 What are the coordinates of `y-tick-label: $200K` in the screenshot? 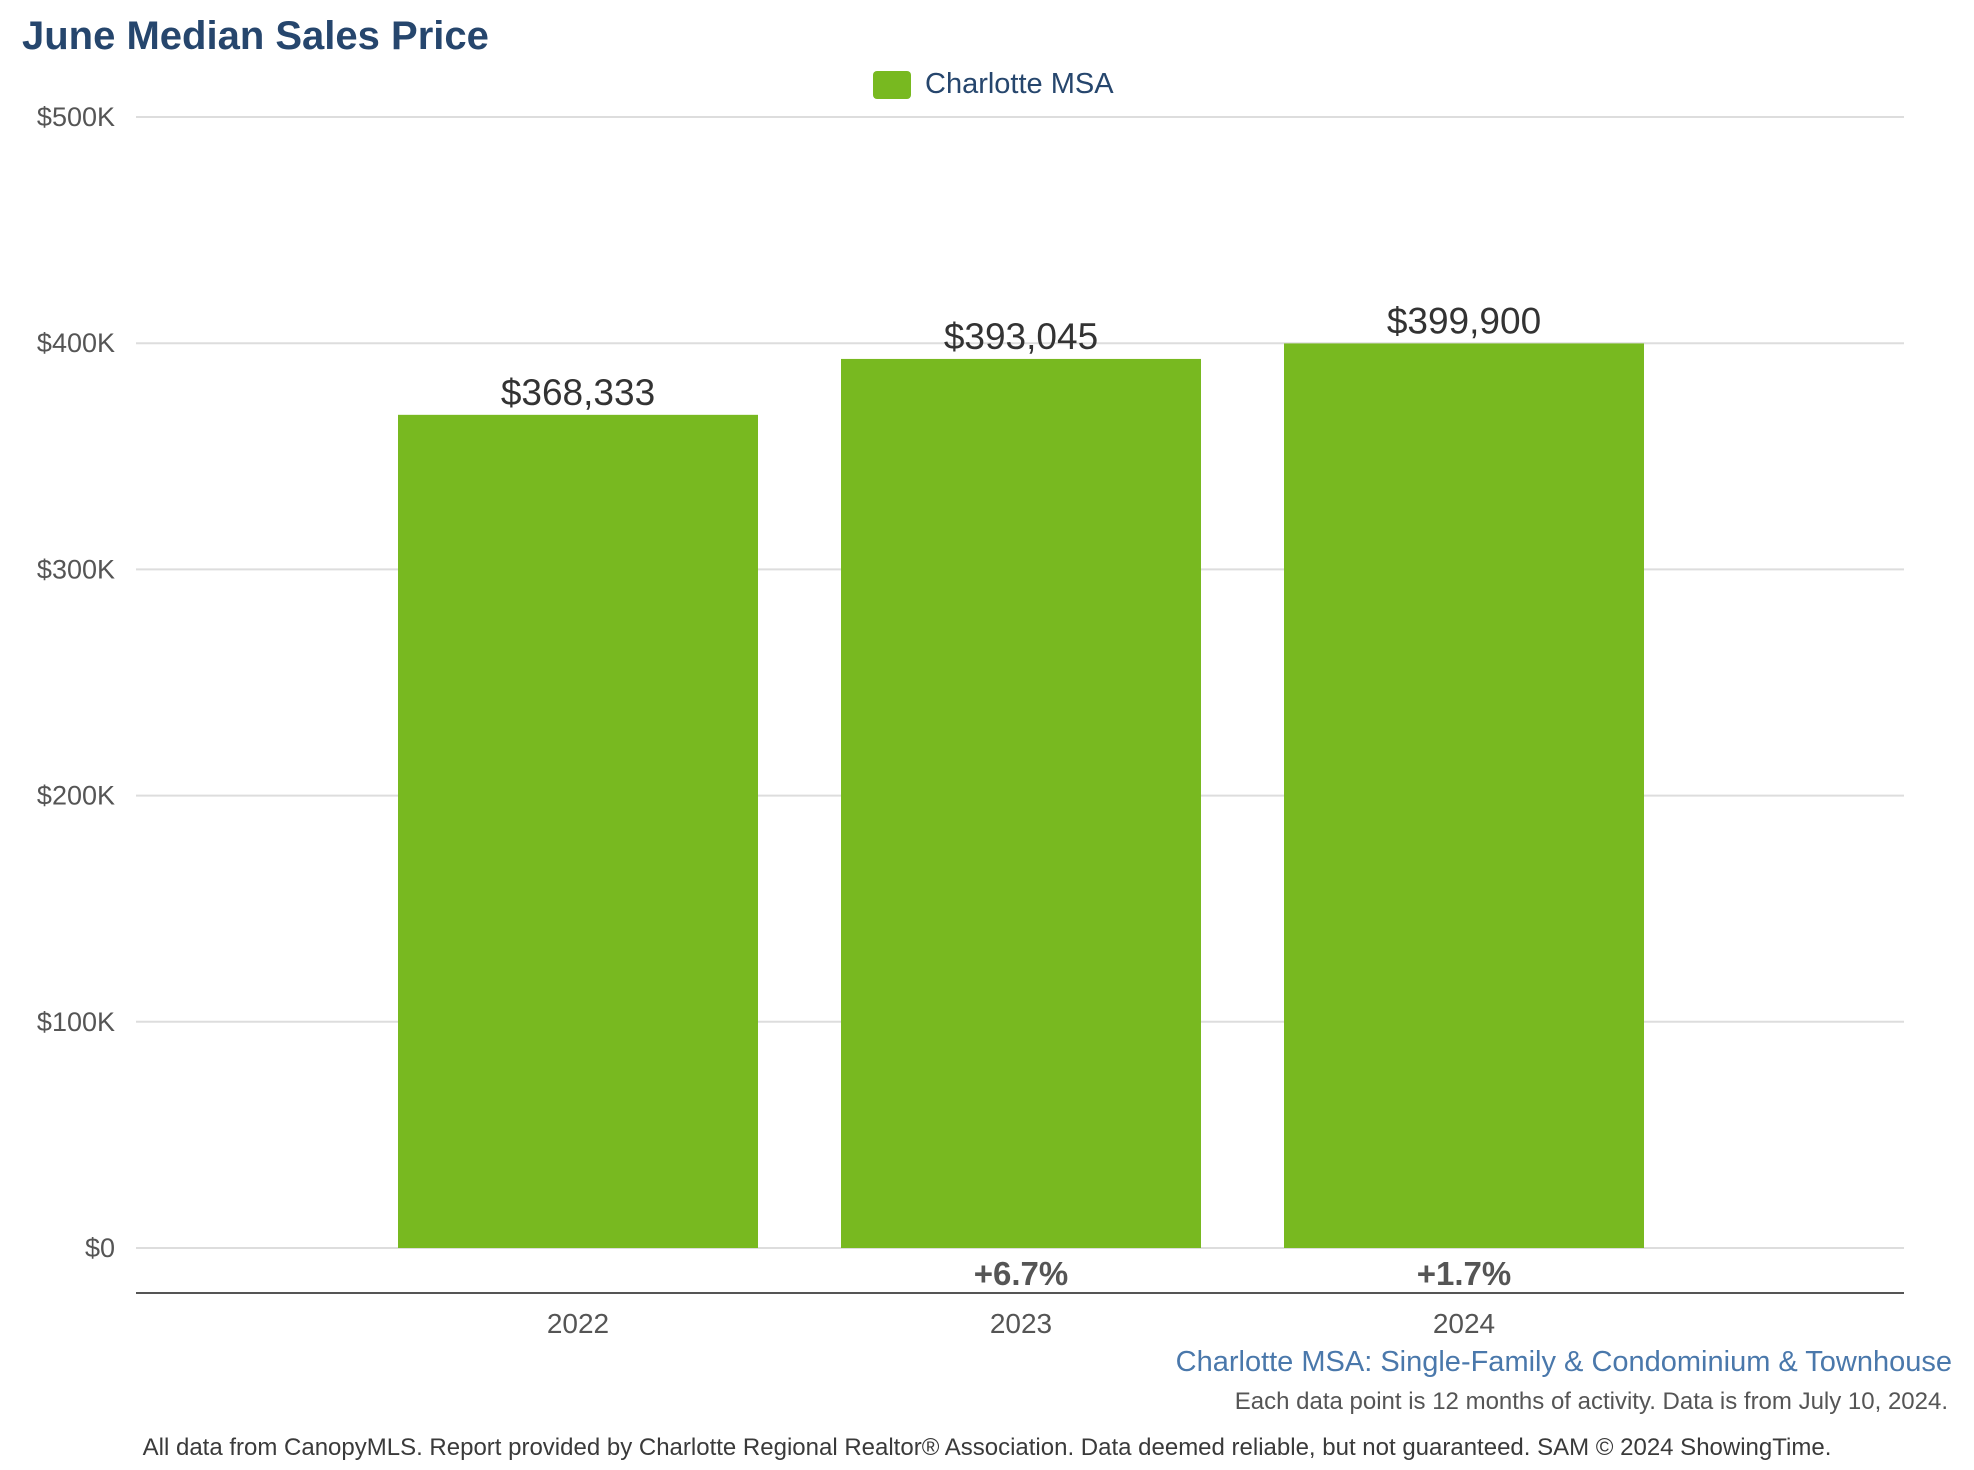 It's located at (76, 796).